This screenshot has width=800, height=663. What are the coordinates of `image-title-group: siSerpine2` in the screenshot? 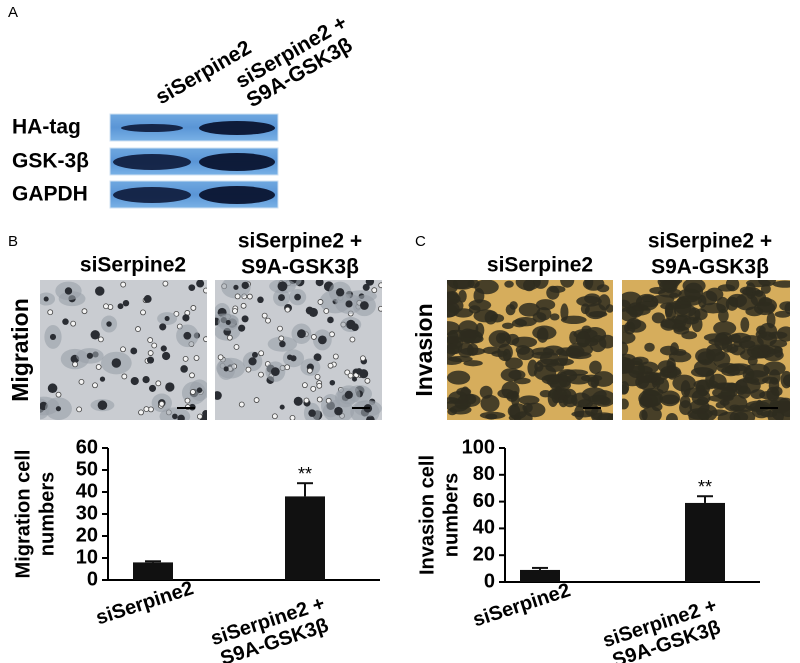 It's located at (540, 265).